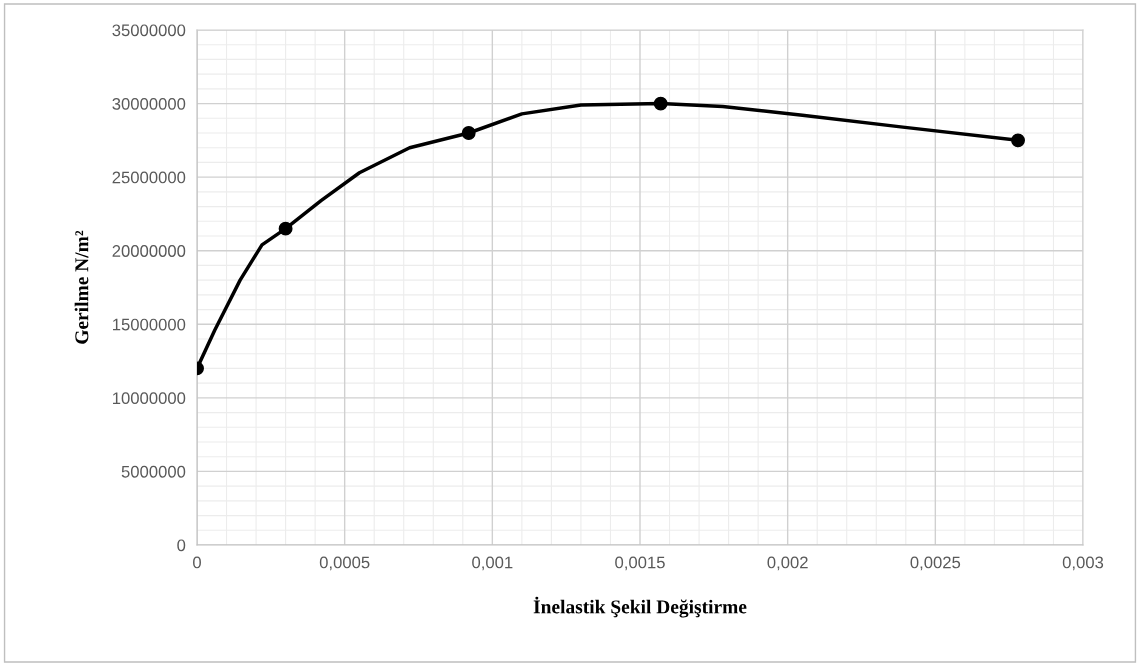 The width and height of the screenshot is (1140, 666). Describe the element at coordinates (153, 471) in the screenshot. I see `y-tick-label: 5000000` at that location.